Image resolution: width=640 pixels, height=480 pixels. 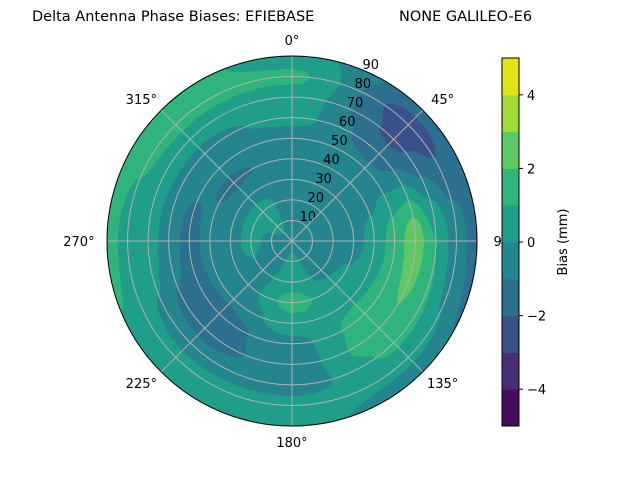 What do you see at coordinates (141, 100) in the screenshot?
I see `theta-tick-label: 315°` at bounding box center [141, 100].